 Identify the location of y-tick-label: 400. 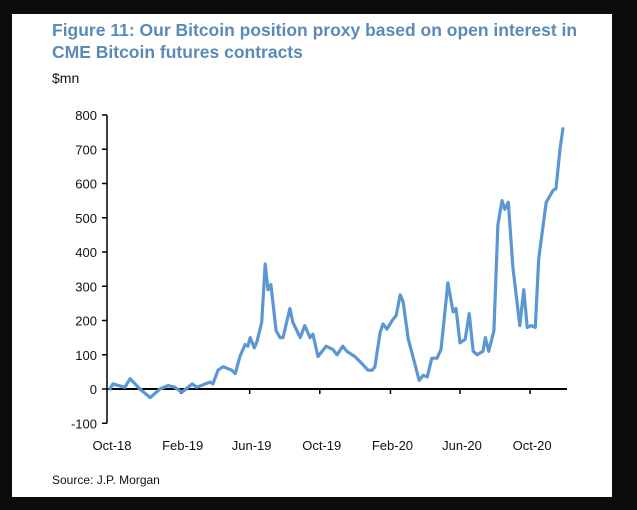
(86, 252).